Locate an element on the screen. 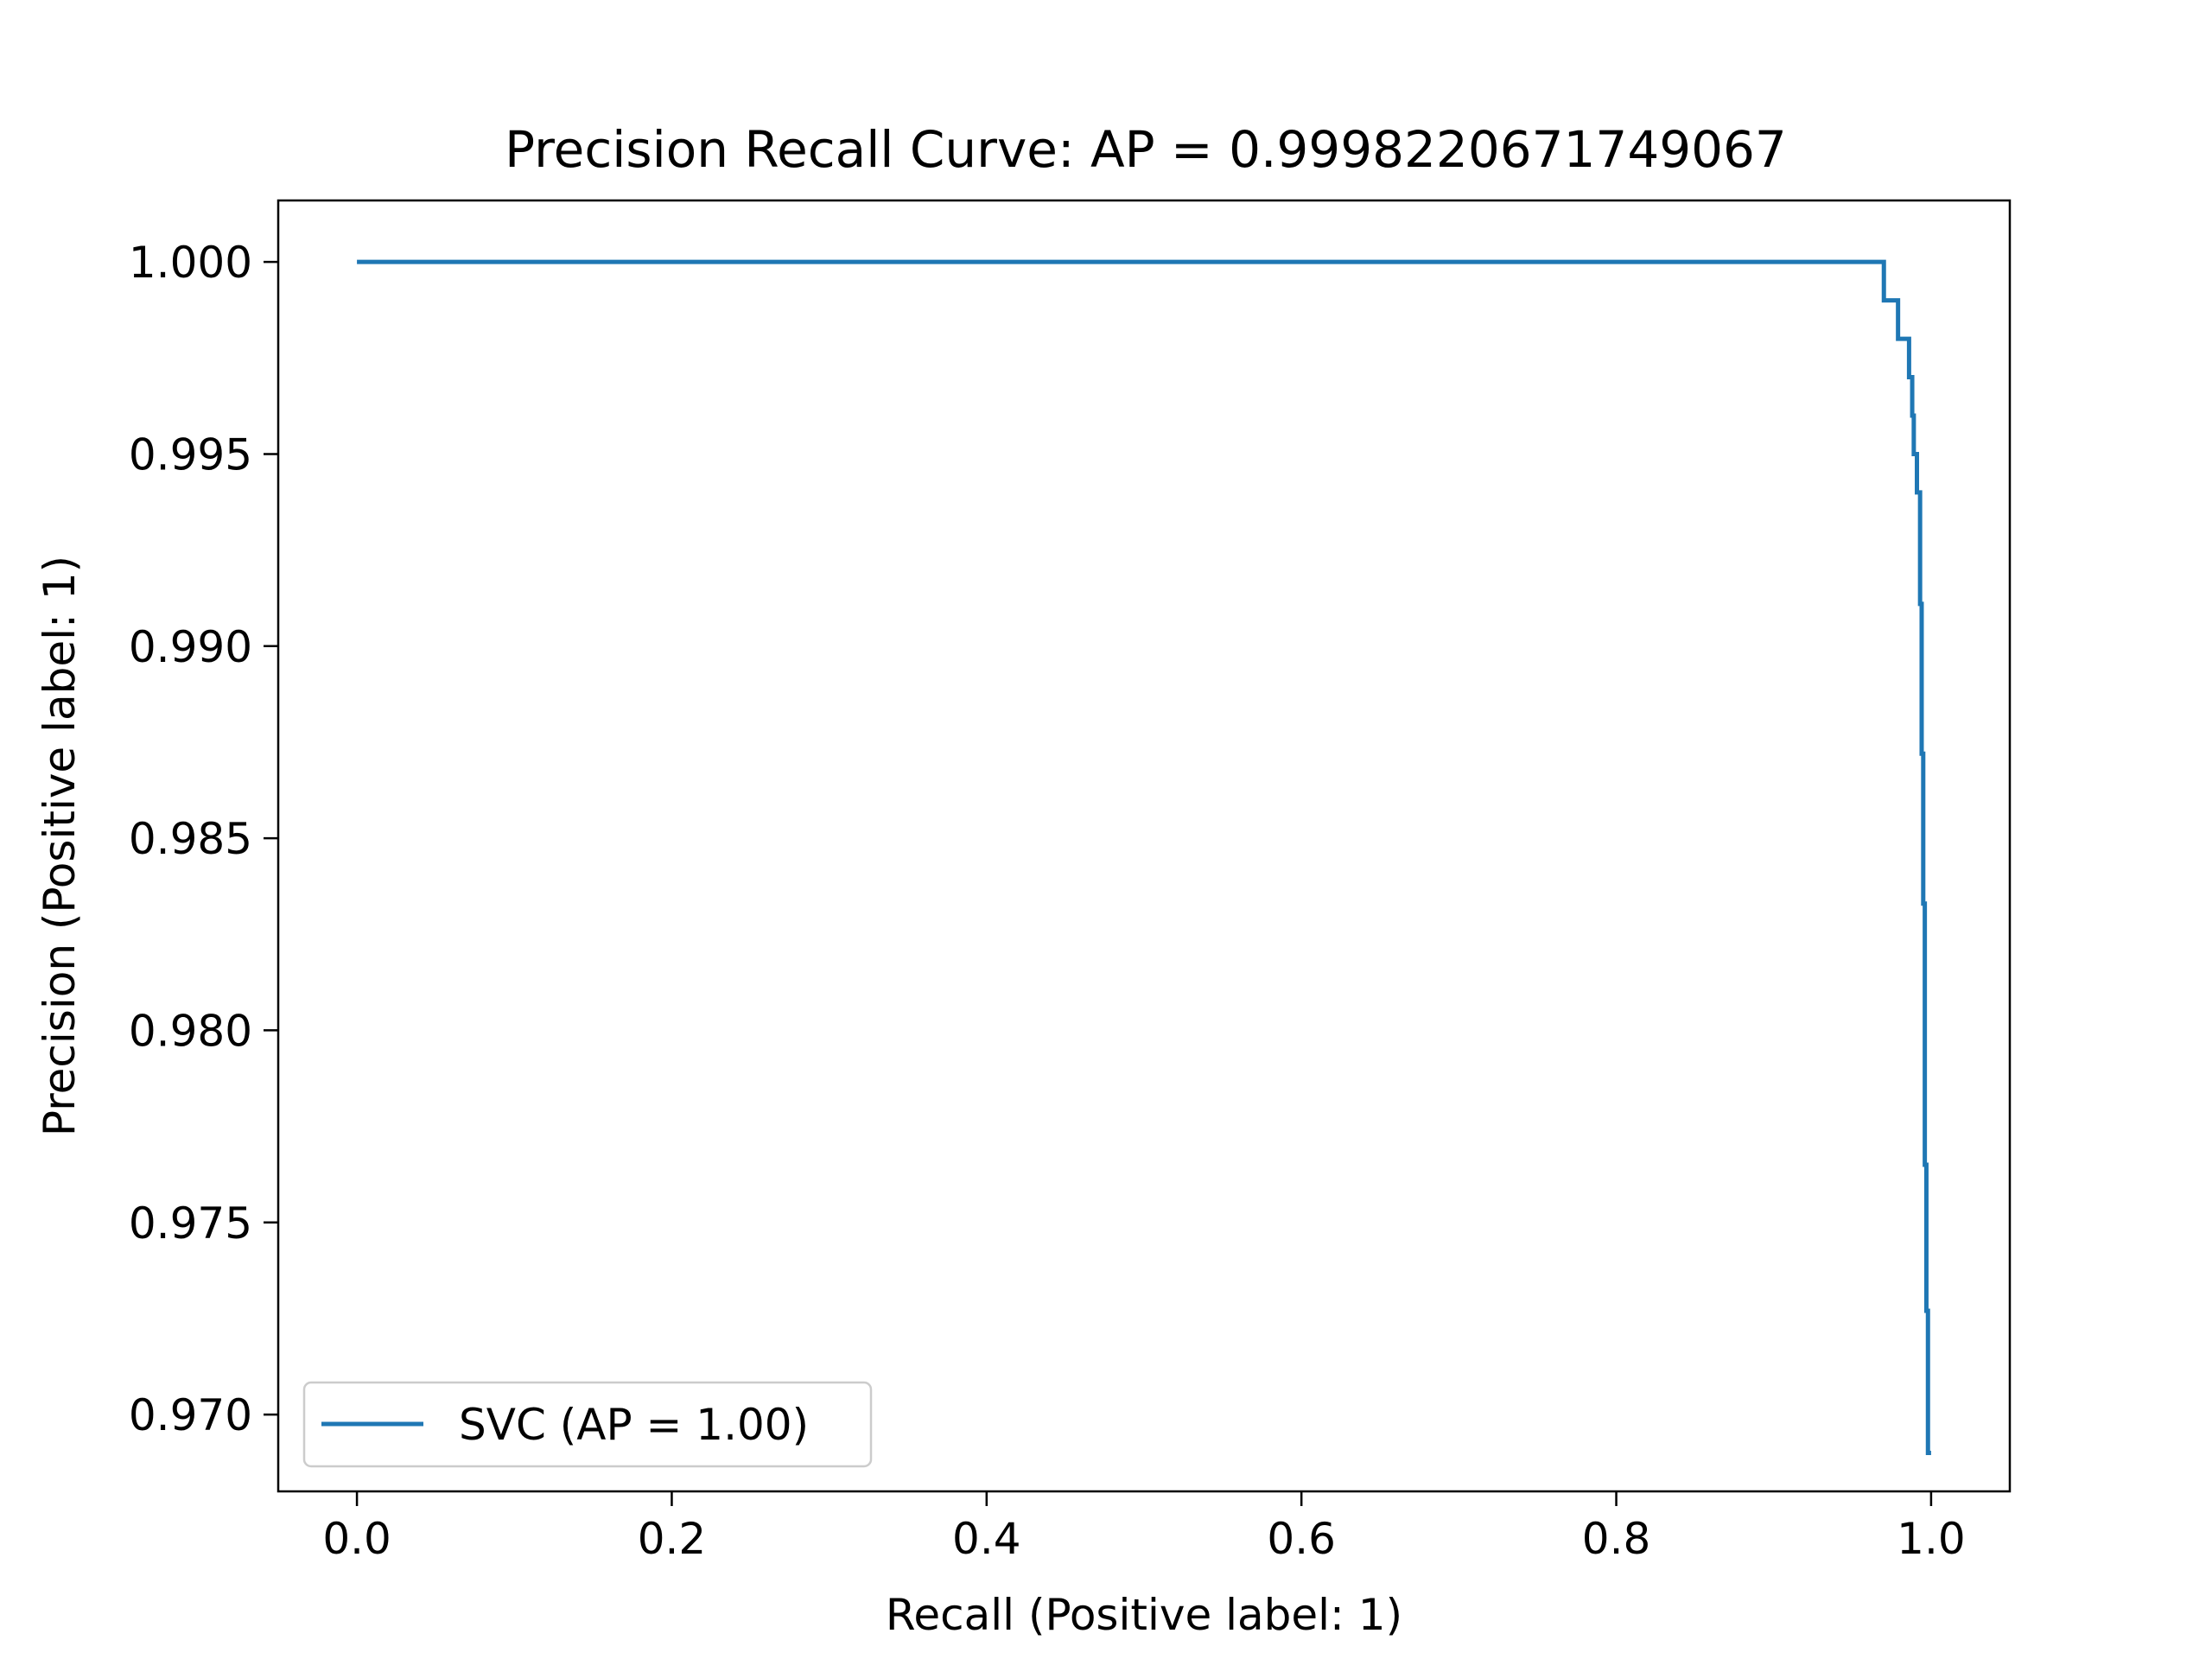 This screenshot has height=1659, width=2212. x-tick-label: 0.8 is located at coordinates (1616, 1539).